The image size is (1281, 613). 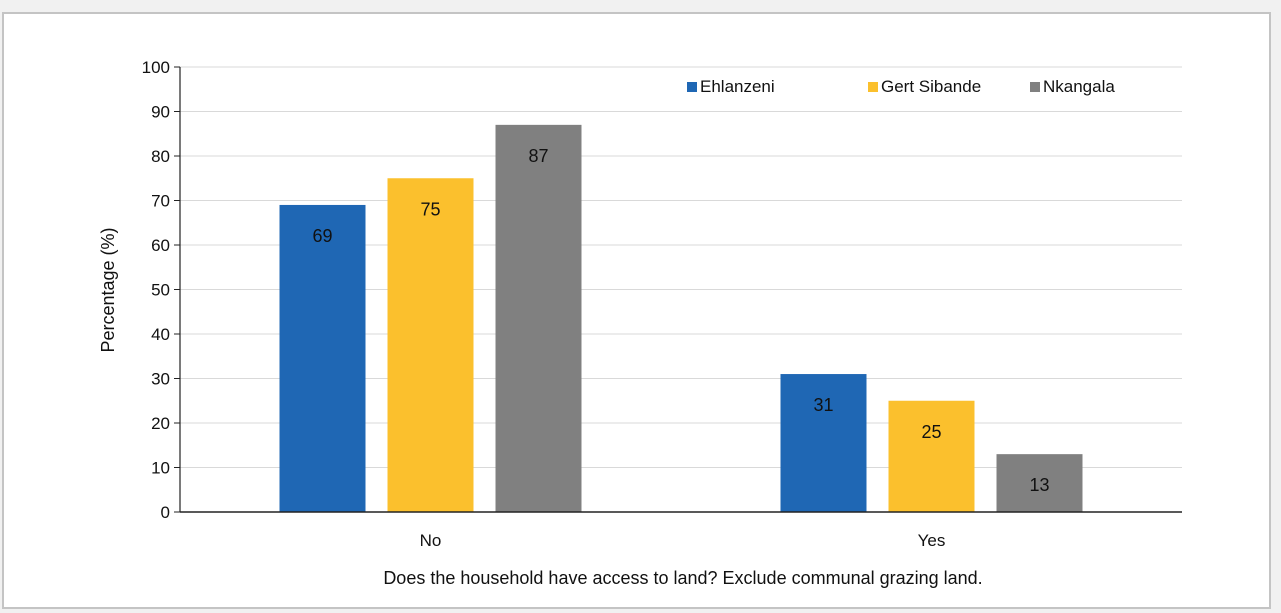 I want to click on y-tick-label: 80, so click(x=160, y=156).